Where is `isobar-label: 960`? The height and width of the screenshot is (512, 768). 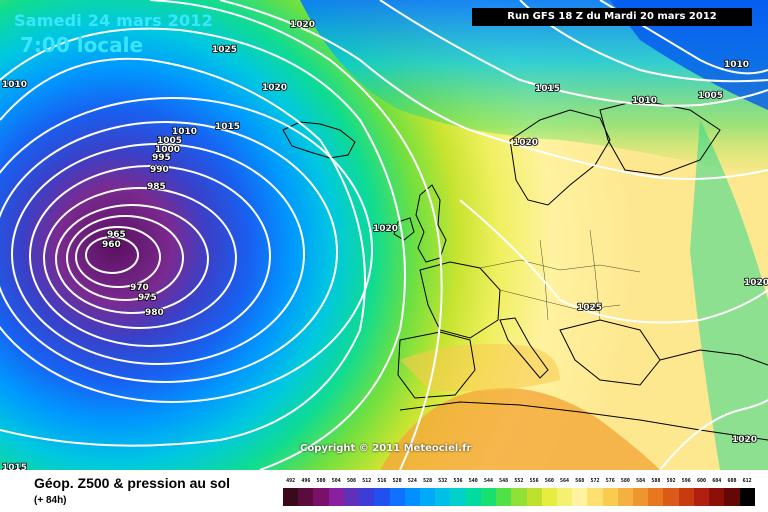 isobar-label: 960 is located at coordinates (111, 245).